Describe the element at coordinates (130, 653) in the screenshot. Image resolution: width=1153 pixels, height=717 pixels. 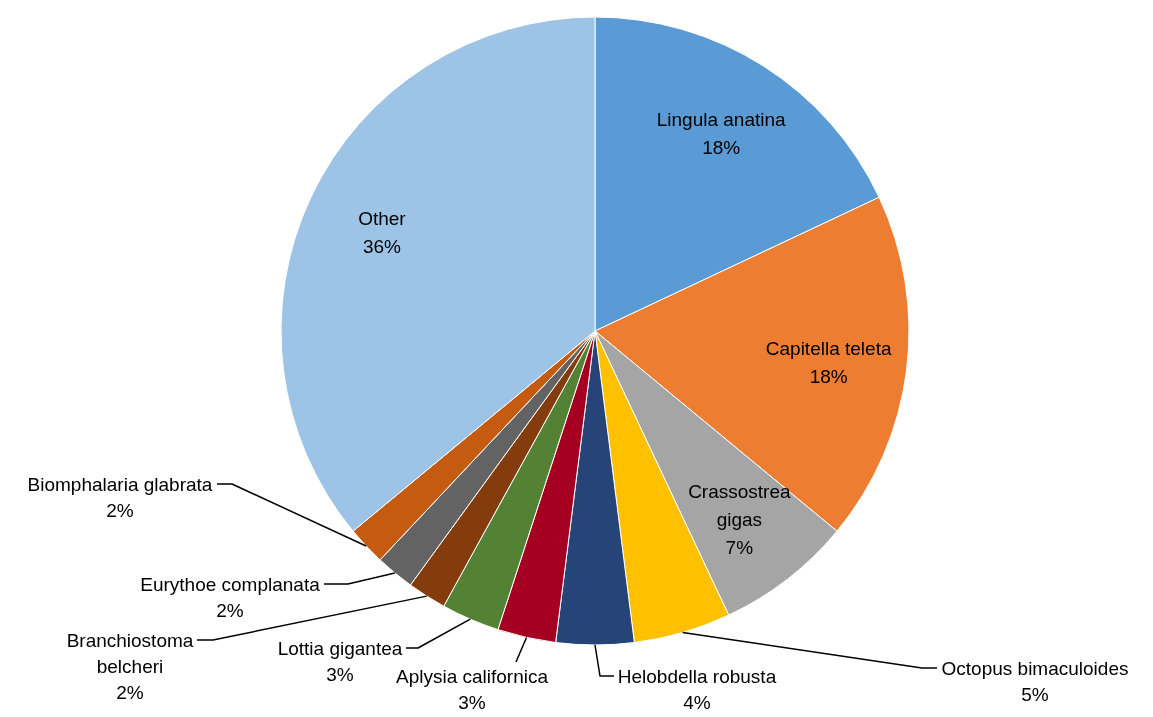
I see `slice-label: Branchiostoma belcheri` at that location.